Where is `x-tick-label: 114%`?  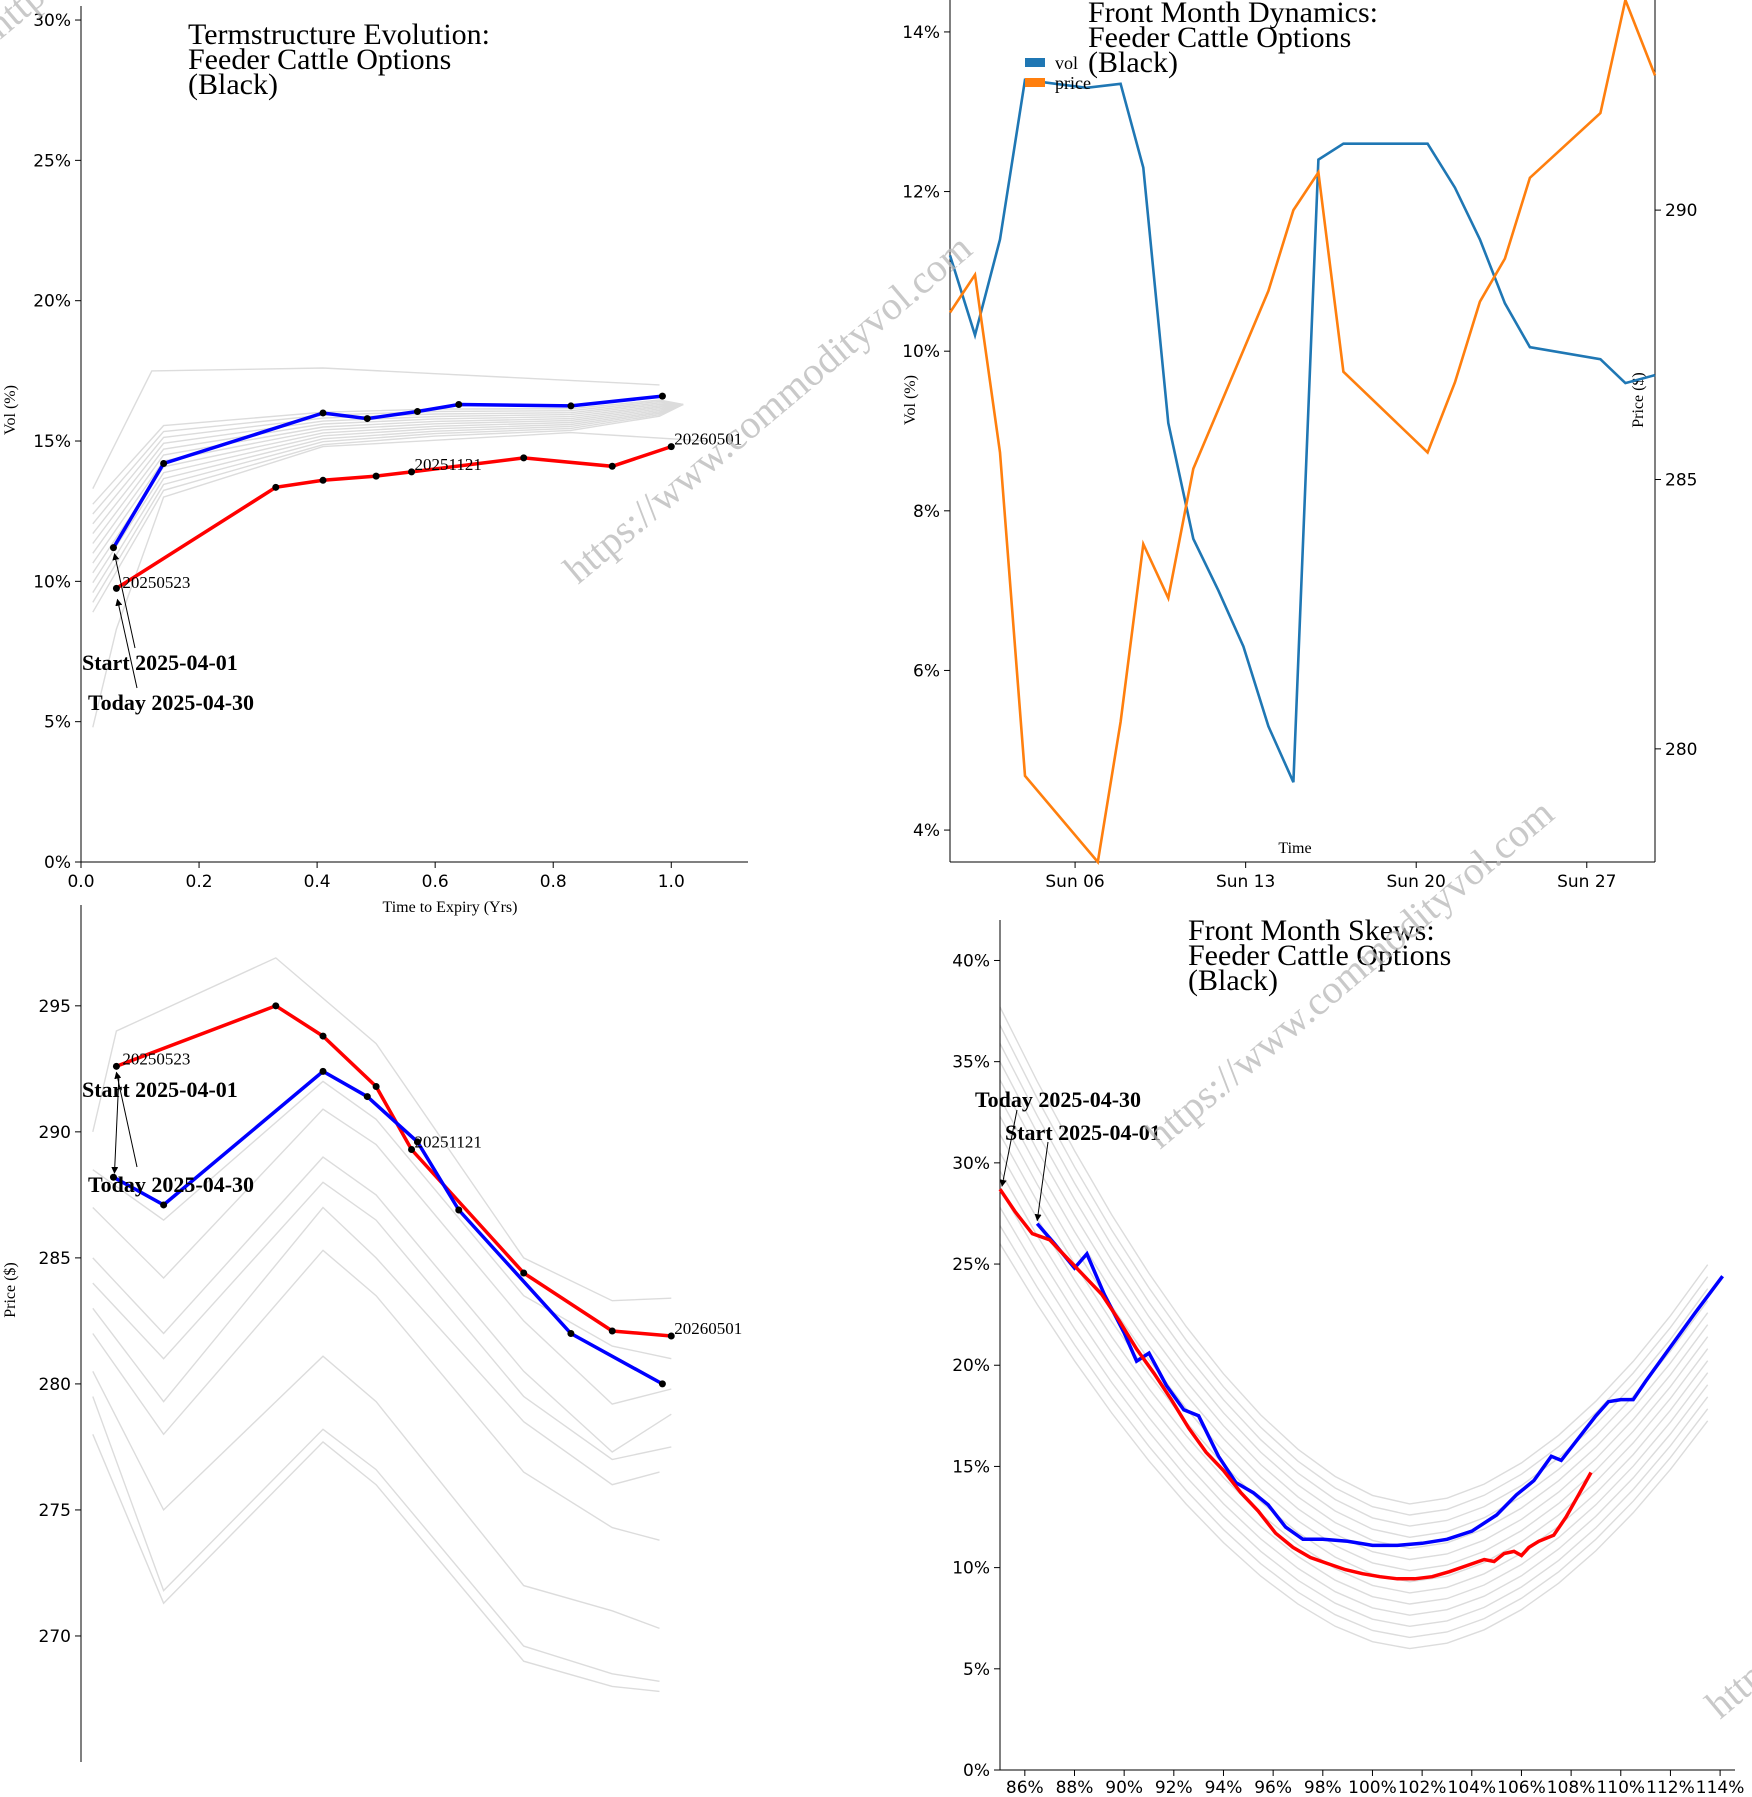
x-tick-label: 114% is located at coordinates (1720, 1787).